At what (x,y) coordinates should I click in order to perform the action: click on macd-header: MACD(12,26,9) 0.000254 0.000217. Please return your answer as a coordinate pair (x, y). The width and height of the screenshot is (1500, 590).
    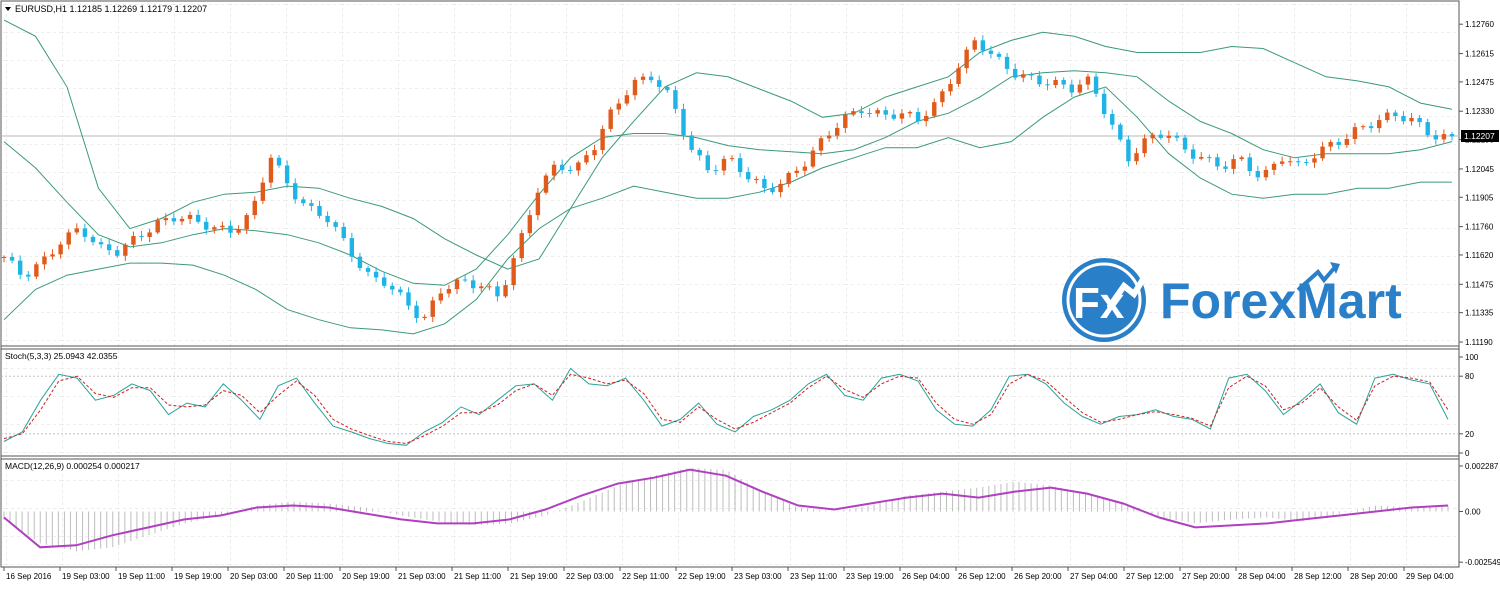
    Looking at the image, I should click on (72, 466).